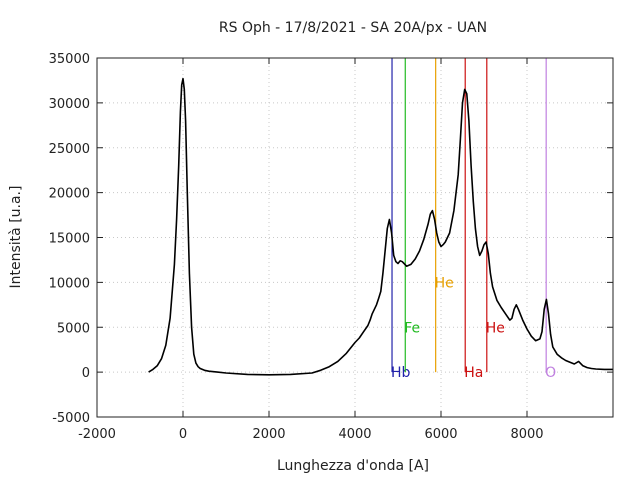 The width and height of the screenshot is (640, 480). I want to click on y-tick-label: -5000, so click(71, 418).